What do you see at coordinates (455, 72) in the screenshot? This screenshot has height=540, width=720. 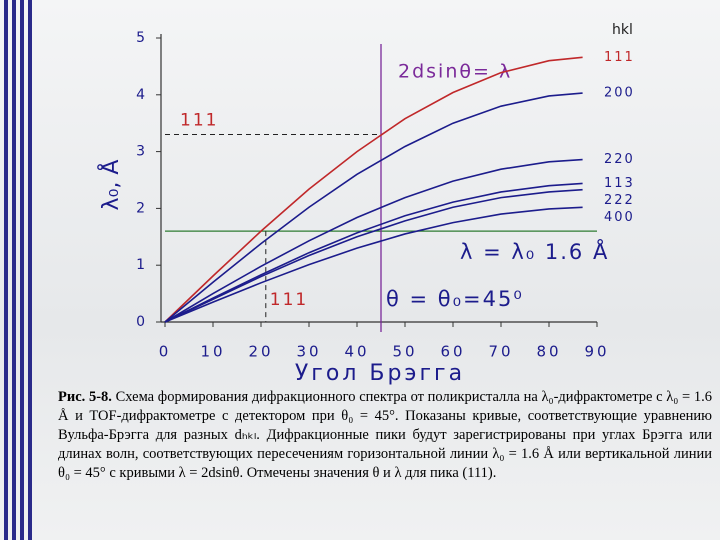 I see `equation: 2dsinθ= λ` at bounding box center [455, 72].